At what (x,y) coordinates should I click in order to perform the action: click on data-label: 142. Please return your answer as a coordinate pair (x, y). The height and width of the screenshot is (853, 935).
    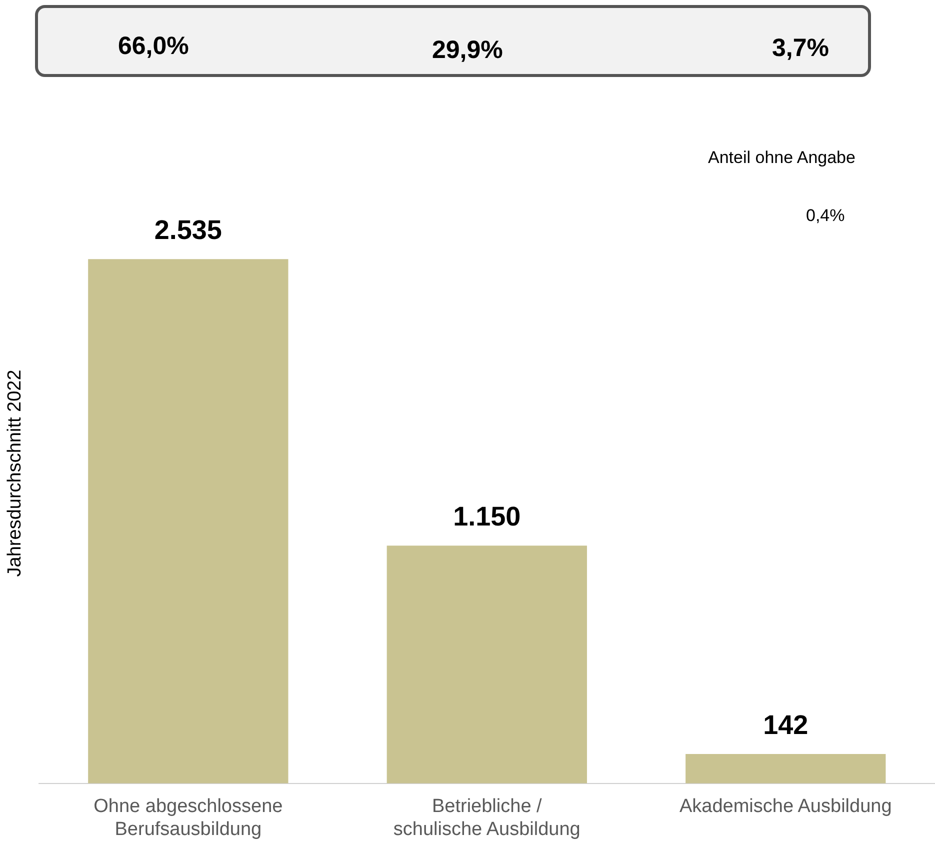
    Looking at the image, I should click on (785, 725).